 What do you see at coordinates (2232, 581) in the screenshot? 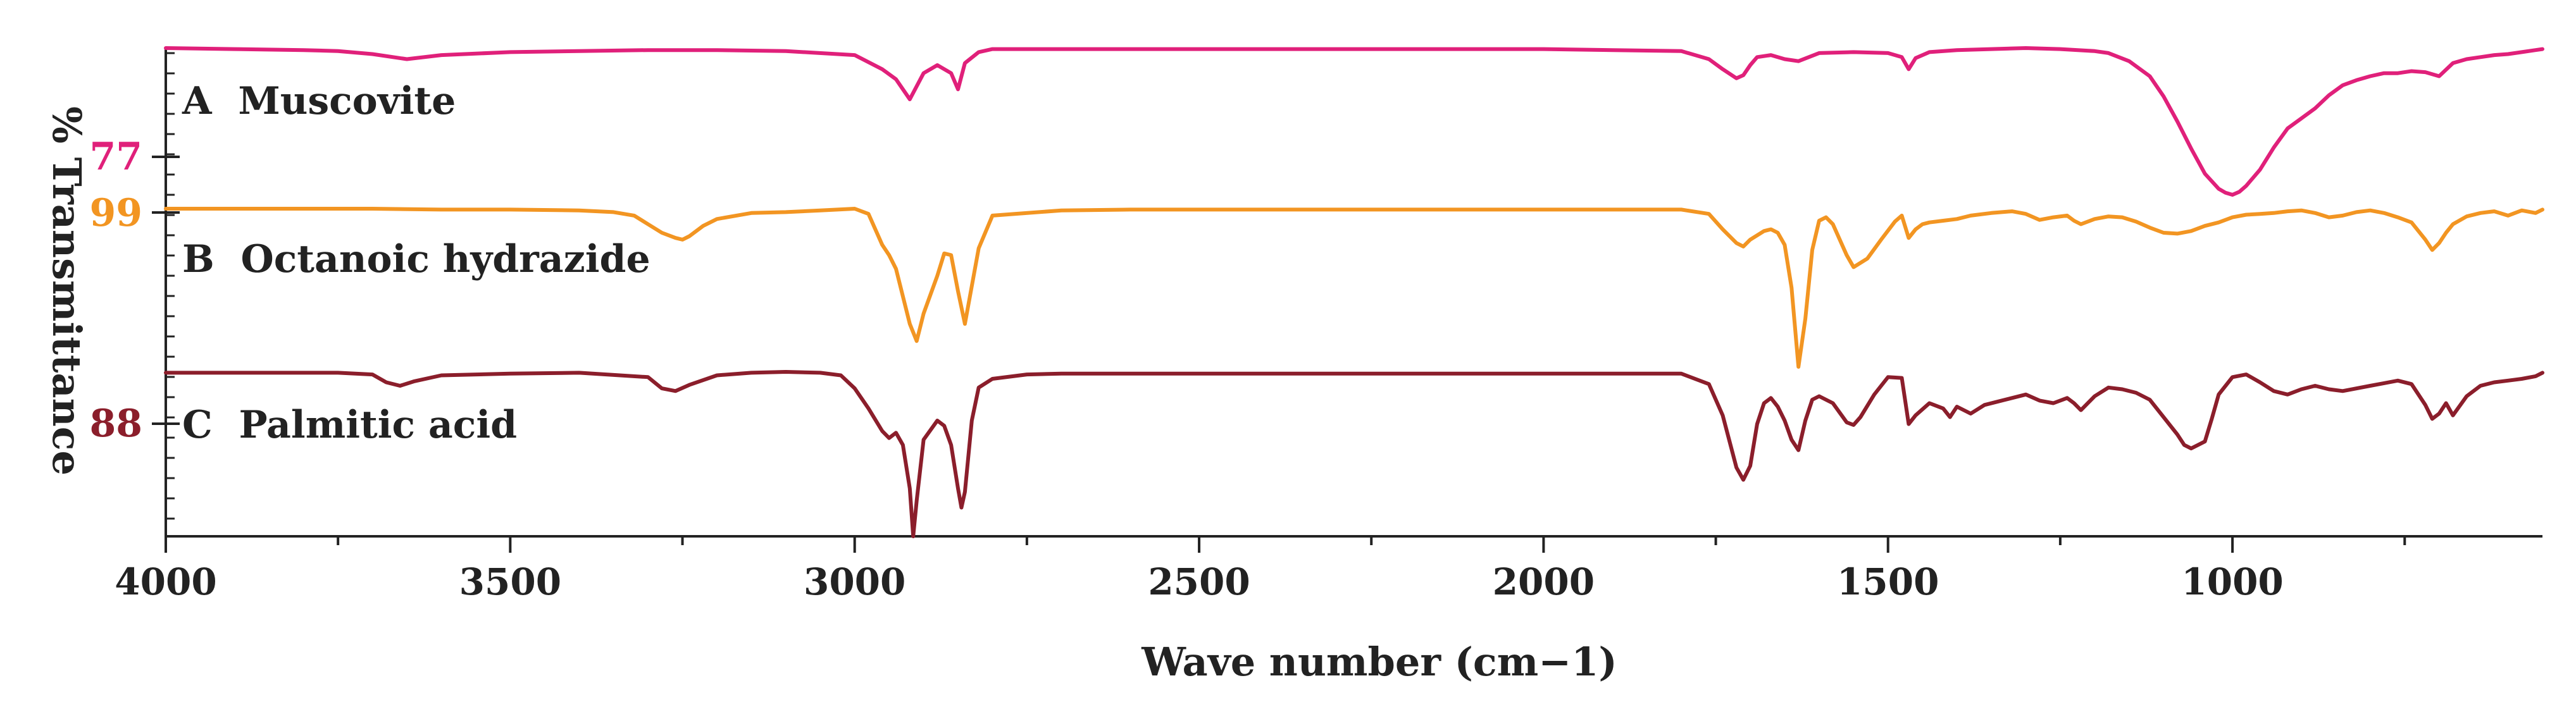
I see `x-tick-label: 1000` at bounding box center [2232, 581].